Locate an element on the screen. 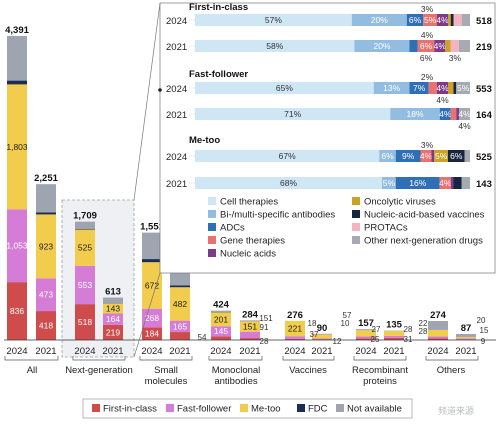 The image size is (499, 426). inset-bar-fast-follower-2024-nucleic-acid-based-vaccines is located at coordinates (455, 88).